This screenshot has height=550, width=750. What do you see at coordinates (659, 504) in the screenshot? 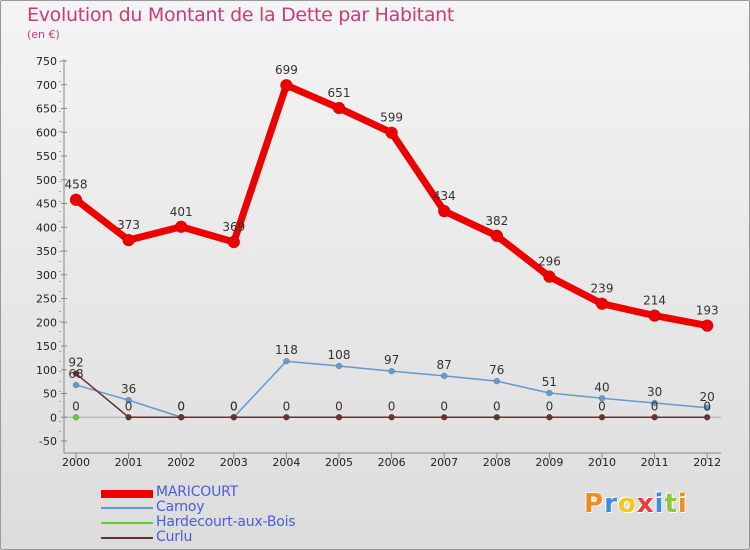
I see `logo-letter: i` at bounding box center [659, 504].